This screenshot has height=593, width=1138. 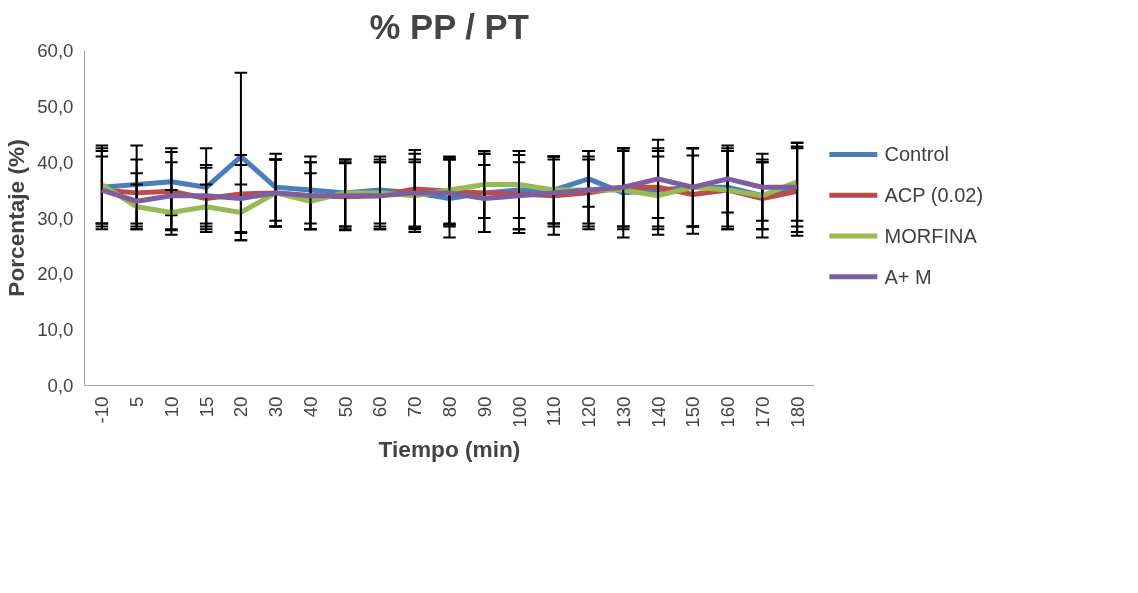 What do you see at coordinates (554, 411) in the screenshot?
I see `x-tick-label: 110` at bounding box center [554, 411].